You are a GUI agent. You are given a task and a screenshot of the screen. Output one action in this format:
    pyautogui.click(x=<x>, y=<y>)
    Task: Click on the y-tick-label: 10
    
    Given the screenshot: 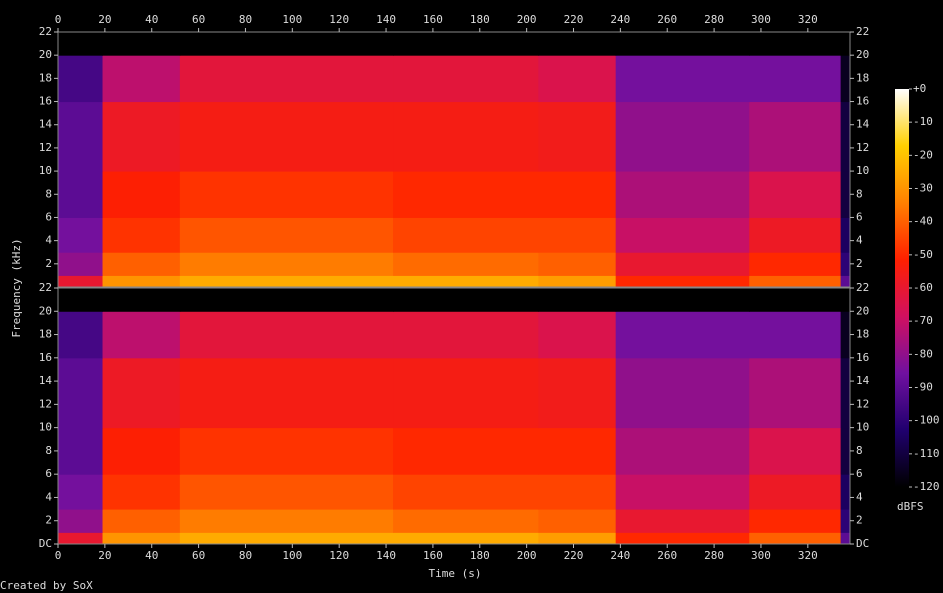 What is the action you would take?
    pyautogui.click(x=862, y=427)
    